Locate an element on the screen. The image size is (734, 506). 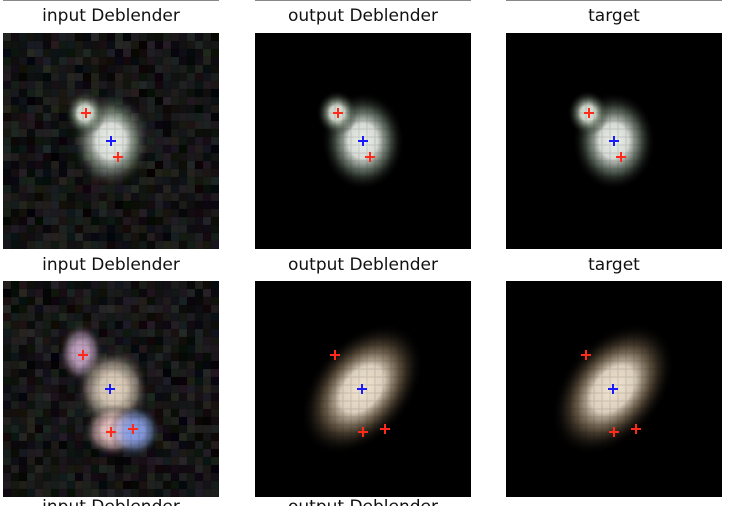
image-panel-r1c2 is located at coordinates (614, 389).